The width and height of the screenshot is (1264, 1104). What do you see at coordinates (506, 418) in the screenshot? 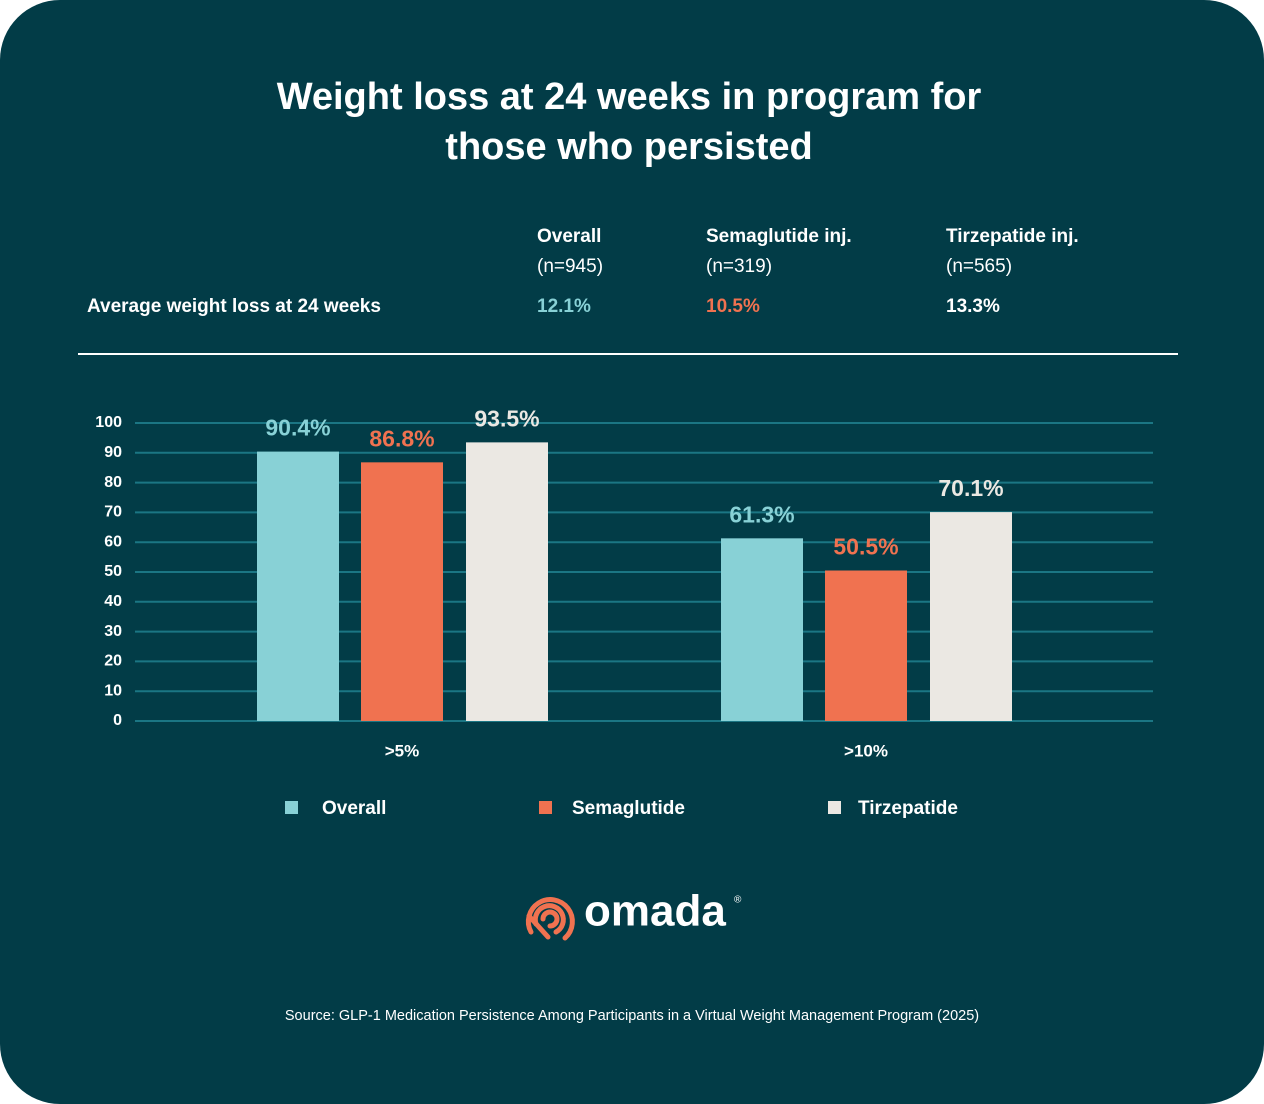
I see `value-label: 93.5%` at bounding box center [506, 418].